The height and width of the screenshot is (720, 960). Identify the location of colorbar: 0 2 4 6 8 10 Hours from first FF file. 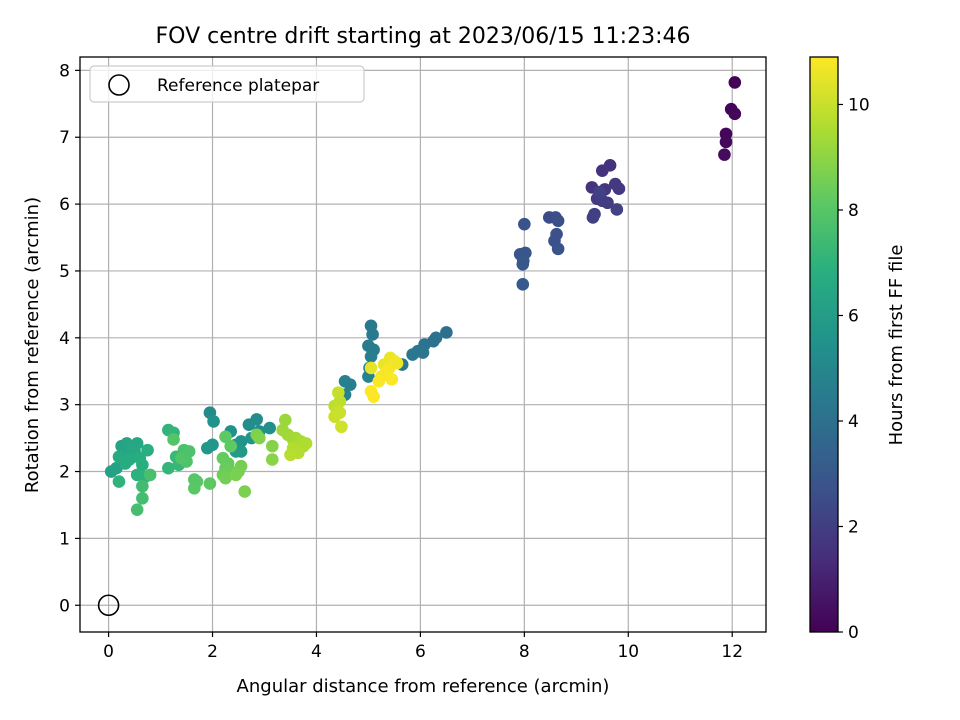
(858, 349).